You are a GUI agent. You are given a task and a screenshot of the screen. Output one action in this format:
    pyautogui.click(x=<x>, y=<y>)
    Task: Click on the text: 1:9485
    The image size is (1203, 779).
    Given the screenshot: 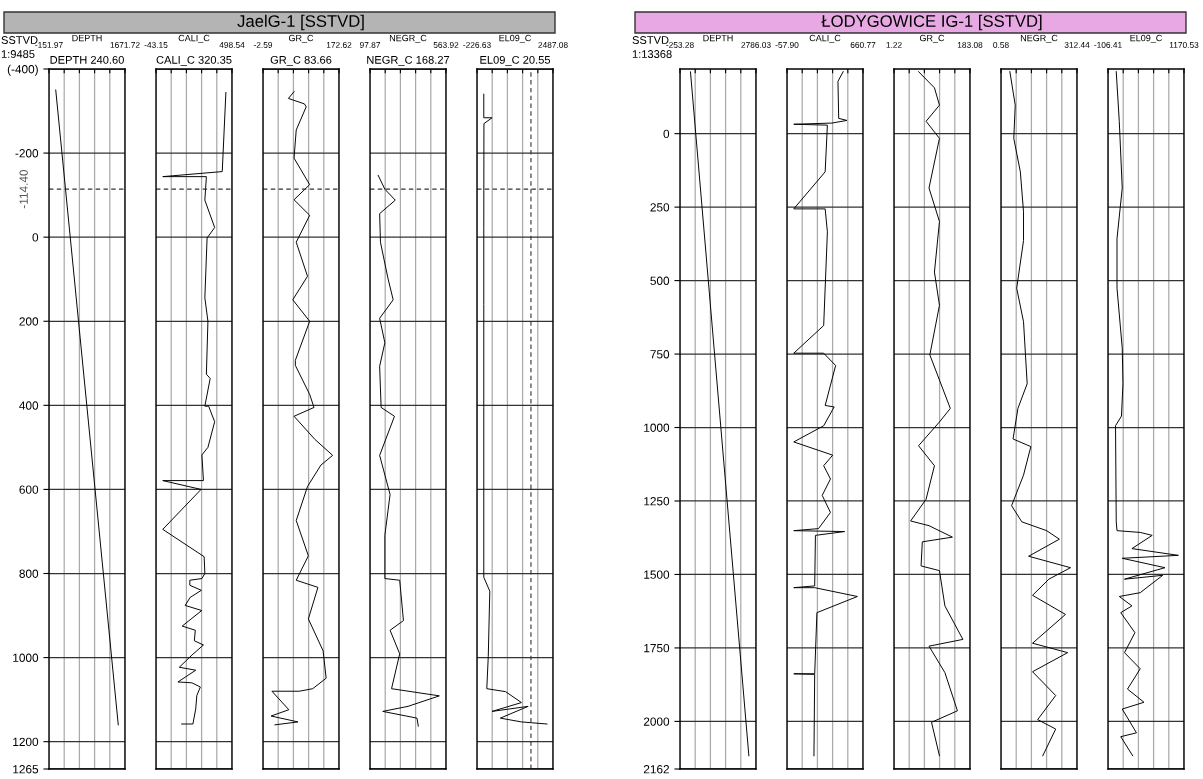 What is the action you would take?
    pyautogui.click(x=18, y=54)
    